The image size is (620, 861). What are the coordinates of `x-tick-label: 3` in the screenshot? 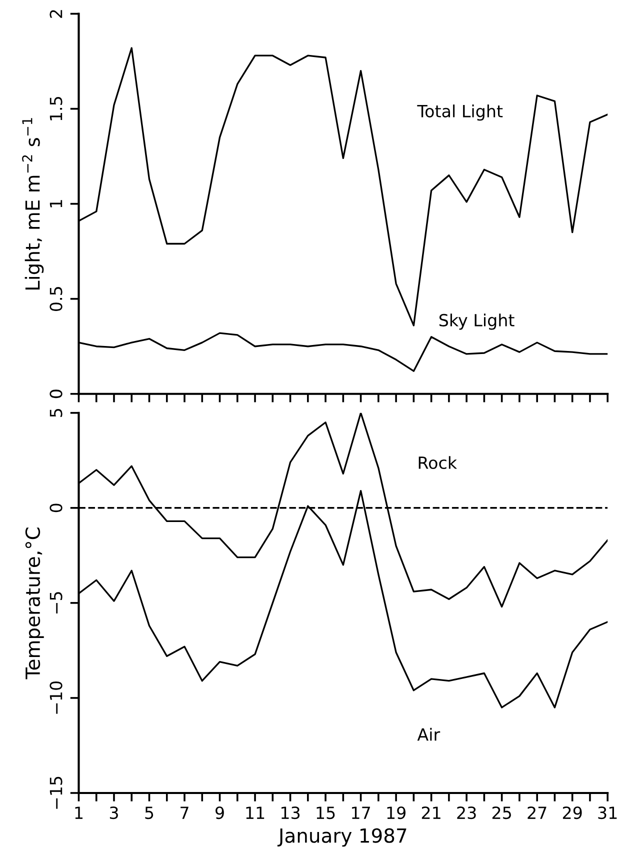 It's located at (114, 813).